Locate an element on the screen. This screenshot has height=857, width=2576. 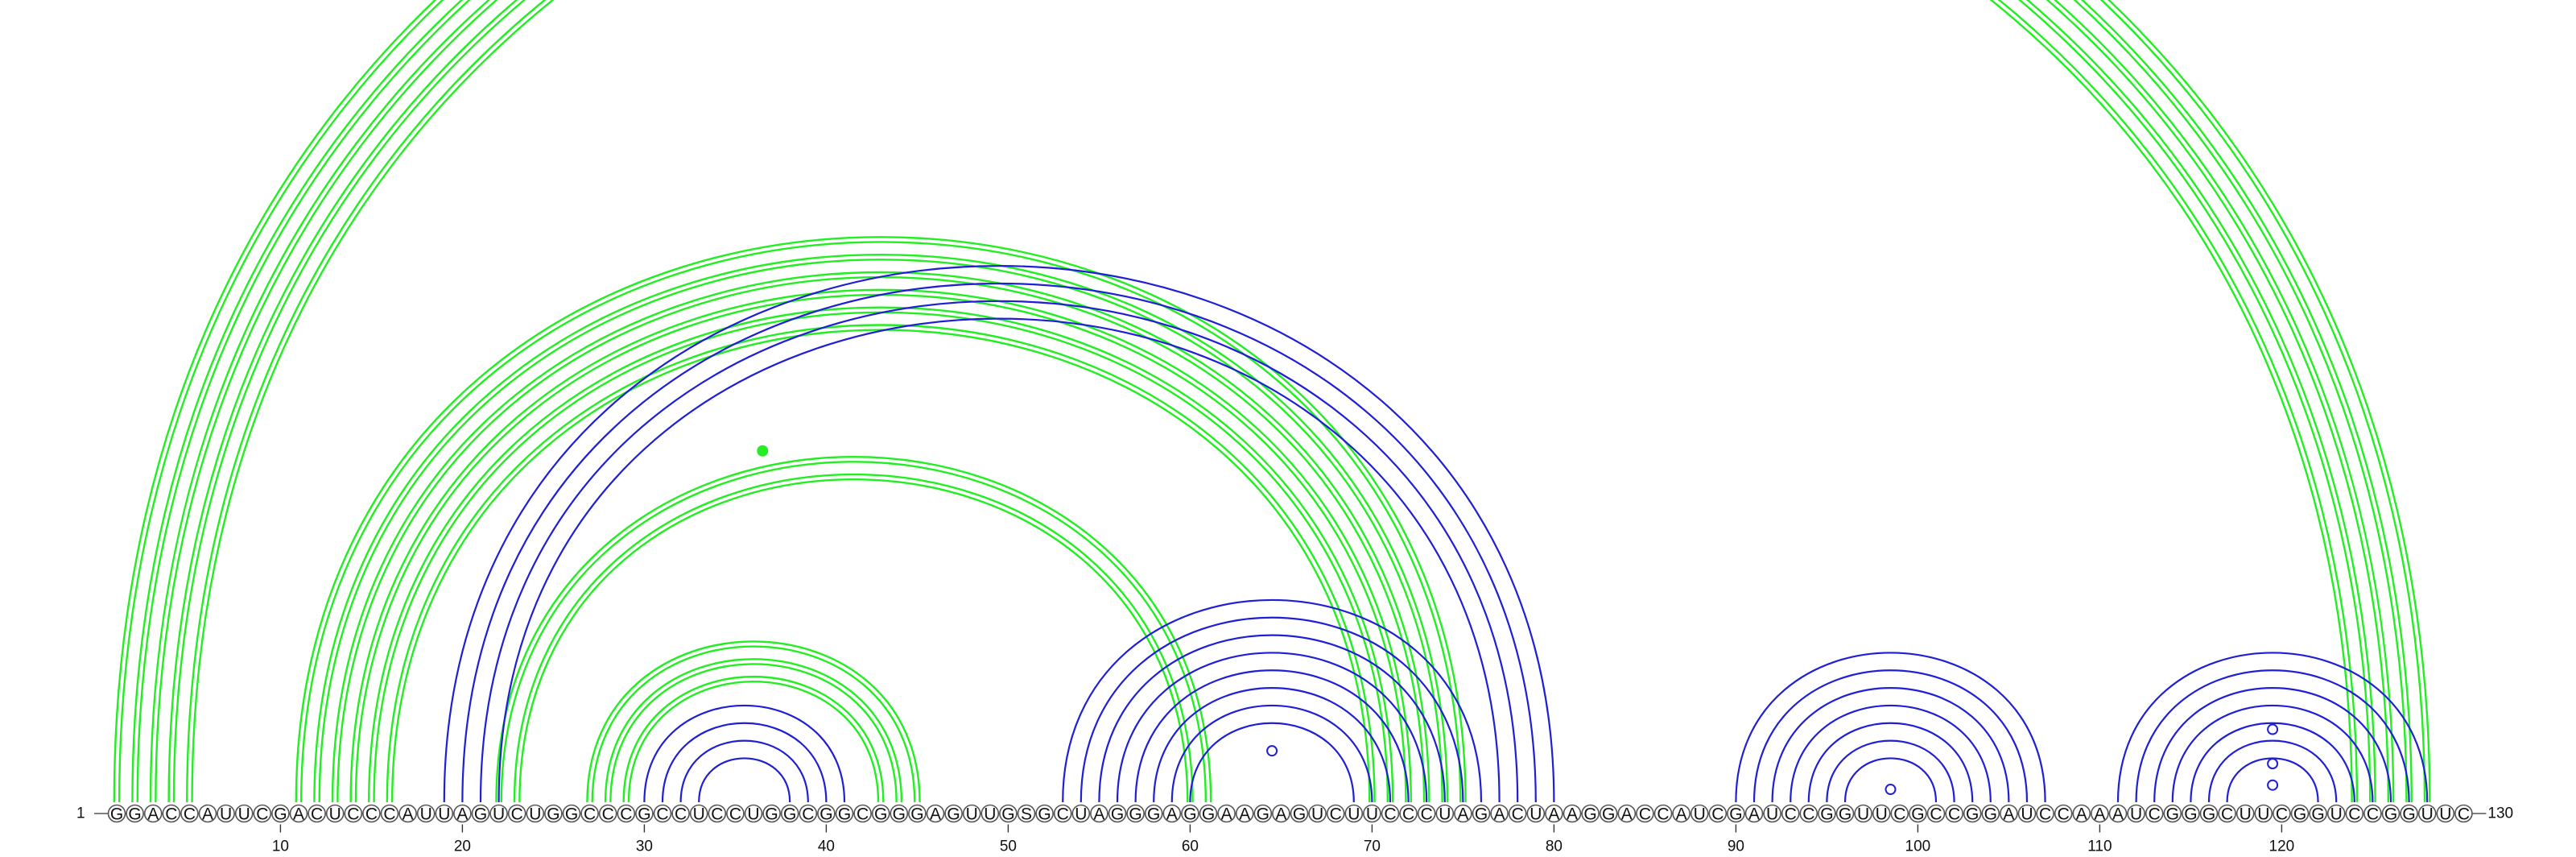
base-82: G is located at coordinates (1590, 814).